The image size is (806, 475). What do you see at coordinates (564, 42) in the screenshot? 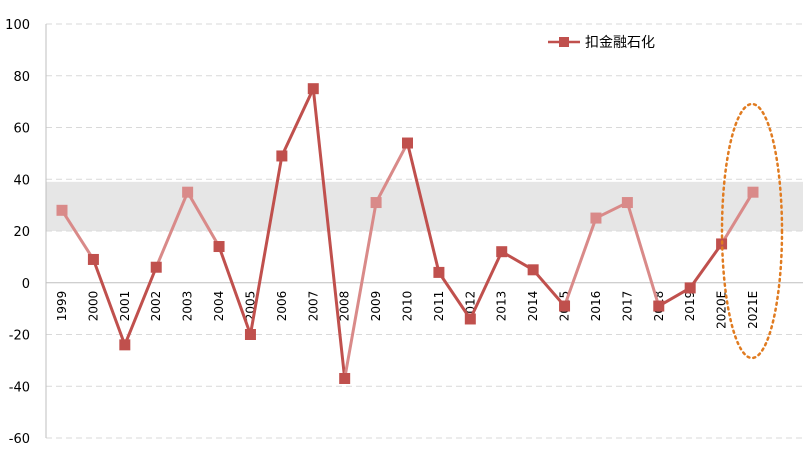
I see `legend-marker-swatch` at bounding box center [564, 42].